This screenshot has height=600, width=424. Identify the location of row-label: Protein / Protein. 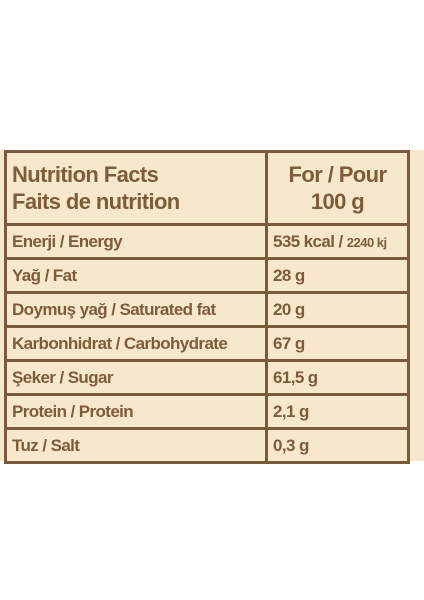
(136, 411).